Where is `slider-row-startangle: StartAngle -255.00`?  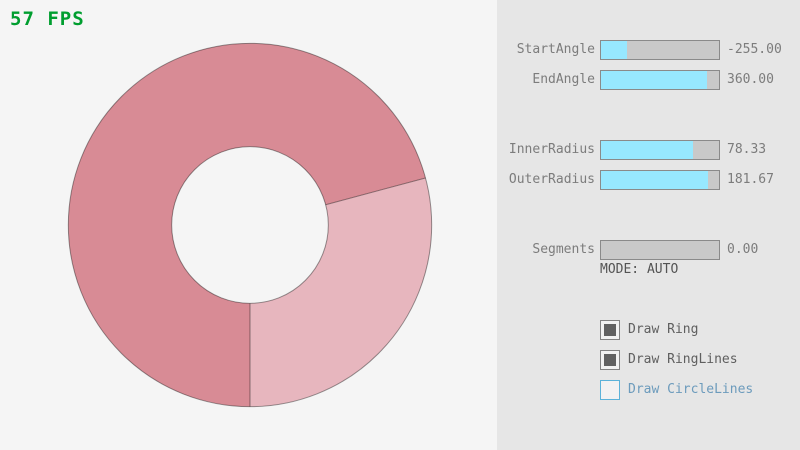 slider-row-startangle: StartAngle -255.00 is located at coordinates (400, 50).